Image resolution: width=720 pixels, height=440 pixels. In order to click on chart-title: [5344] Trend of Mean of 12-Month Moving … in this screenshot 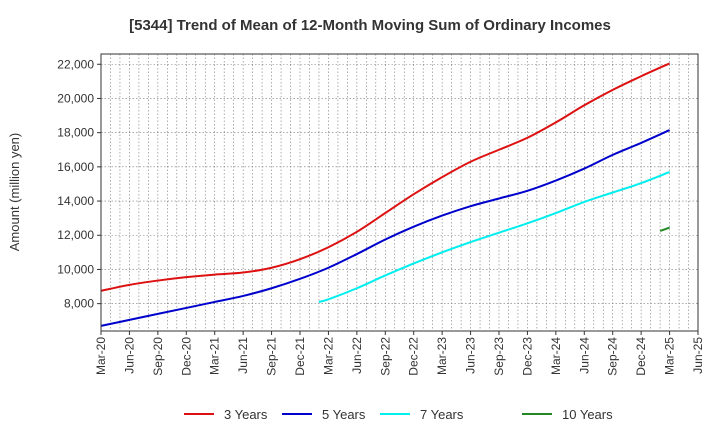, I will do `click(370, 25)`.